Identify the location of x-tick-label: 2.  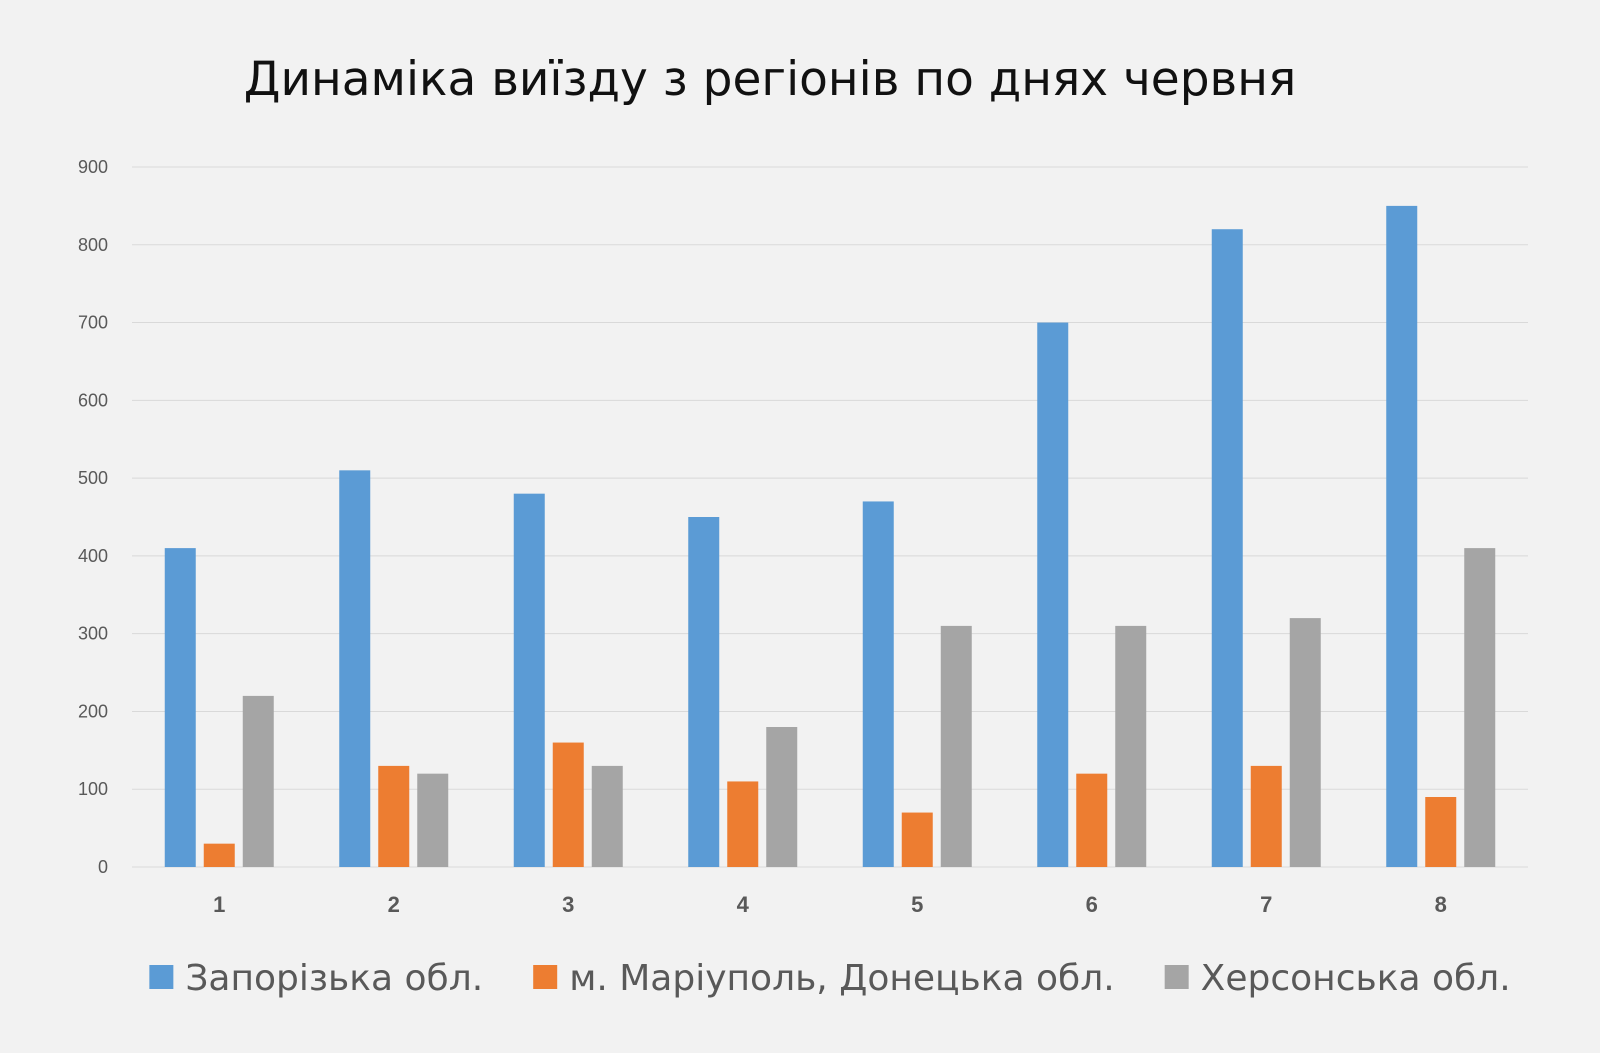
(394, 904).